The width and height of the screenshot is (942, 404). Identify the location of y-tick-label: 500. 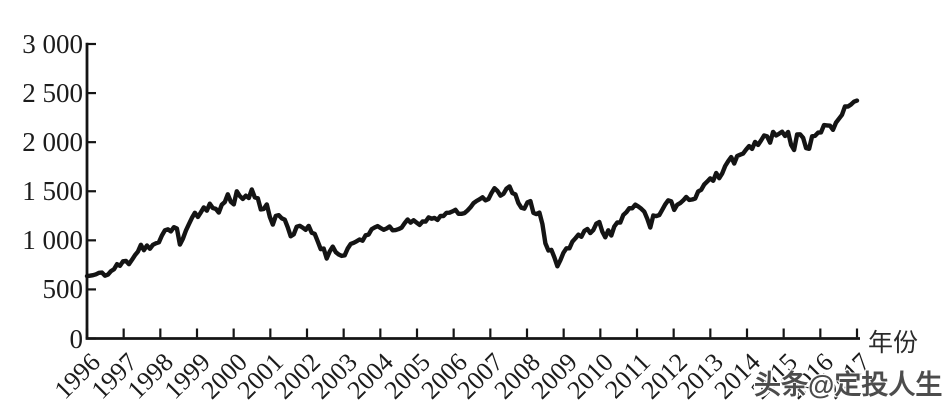
(63, 289).